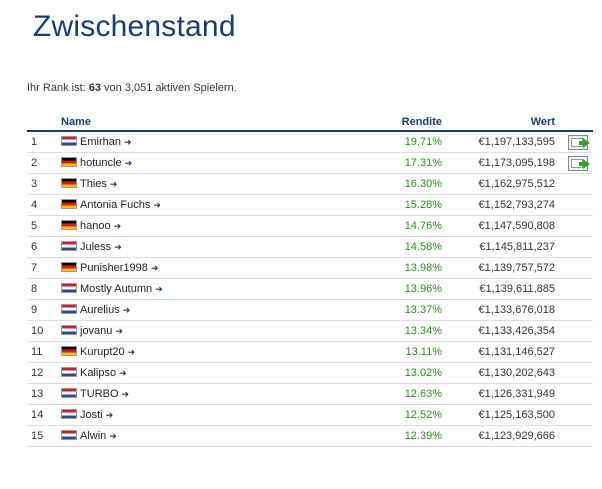 This screenshot has height=489, width=602. I want to click on table-row: 9 Aurelius ➜ 13.37% €1,133,676,018, so click(310, 310).